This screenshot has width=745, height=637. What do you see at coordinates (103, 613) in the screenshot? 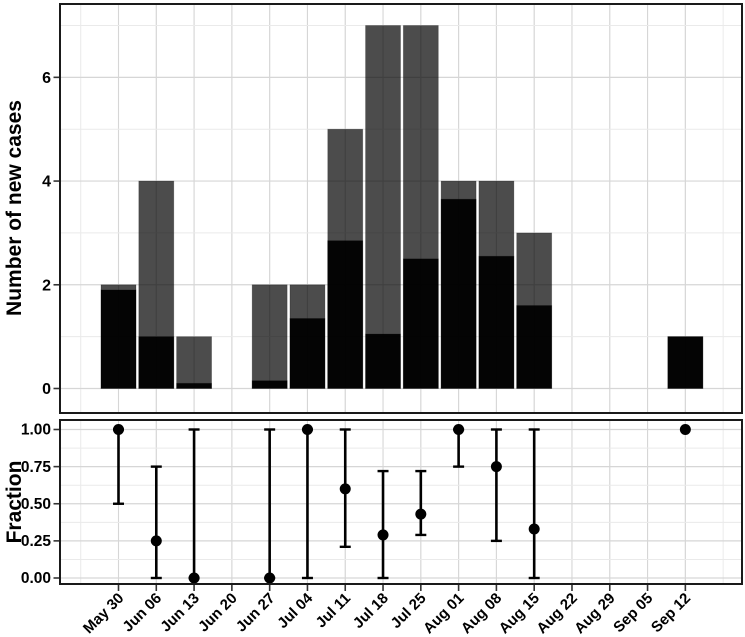
I see `x-tick-label: May 30` at bounding box center [103, 613].